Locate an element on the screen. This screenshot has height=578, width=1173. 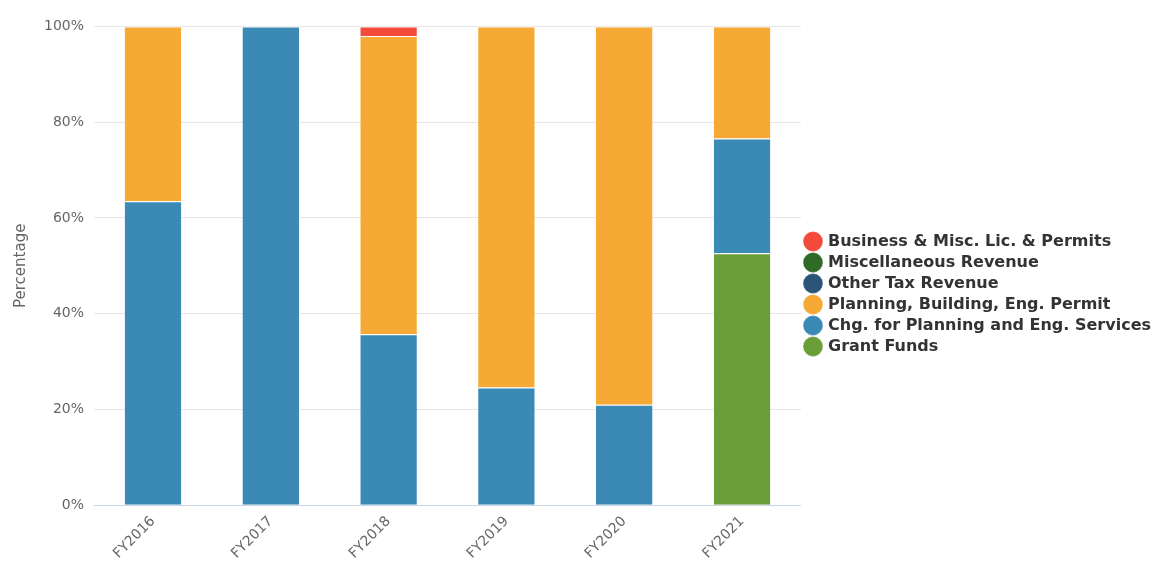
y-tick-label: 40% is located at coordinates (68, 312).